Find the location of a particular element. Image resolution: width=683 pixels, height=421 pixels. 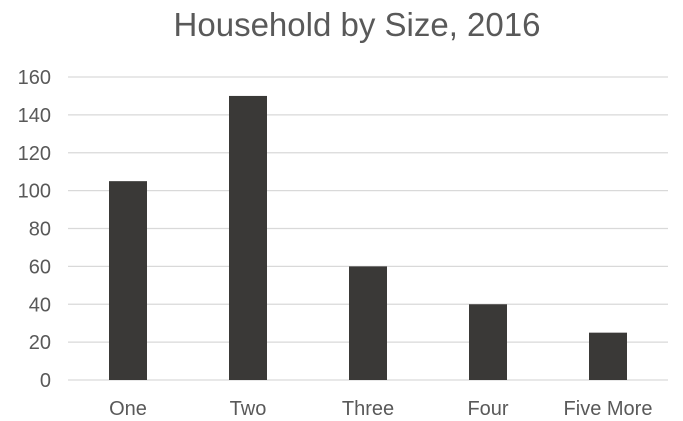

y-tick-label: 80 is located at coordinates (40, 230).